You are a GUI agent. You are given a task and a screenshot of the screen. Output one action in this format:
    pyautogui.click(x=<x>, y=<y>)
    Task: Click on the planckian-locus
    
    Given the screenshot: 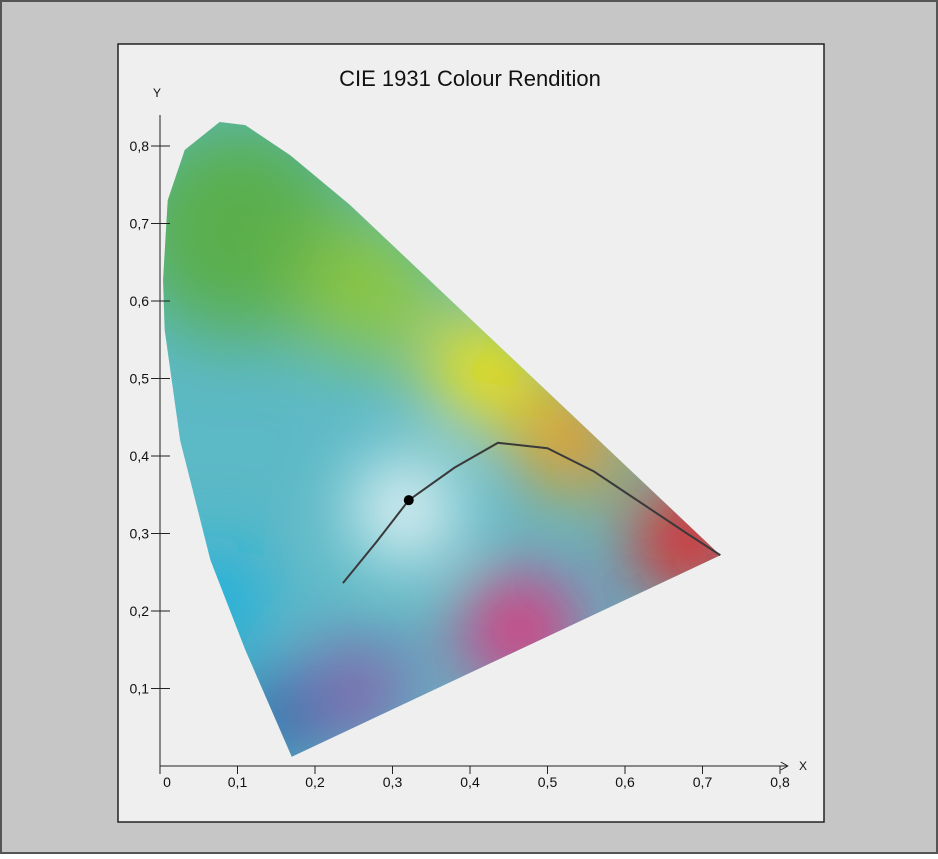 What is the action you would take?
    pyautogui.click(x=531, y=512)
    